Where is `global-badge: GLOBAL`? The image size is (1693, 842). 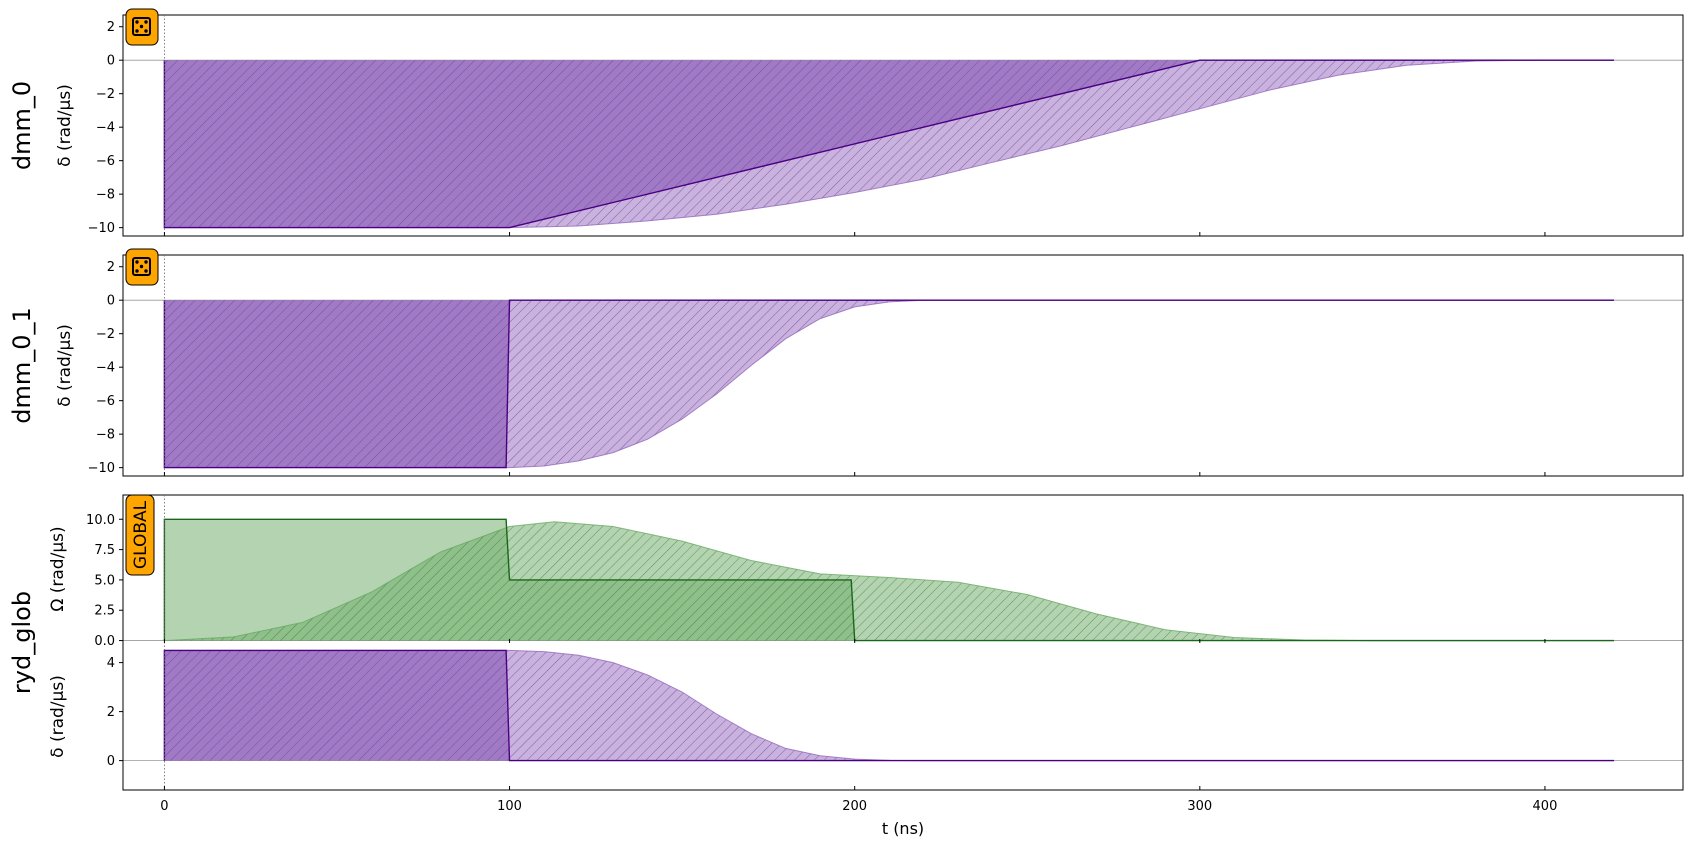 global-badge: GLOBAL is located at coordinates (140, 535).